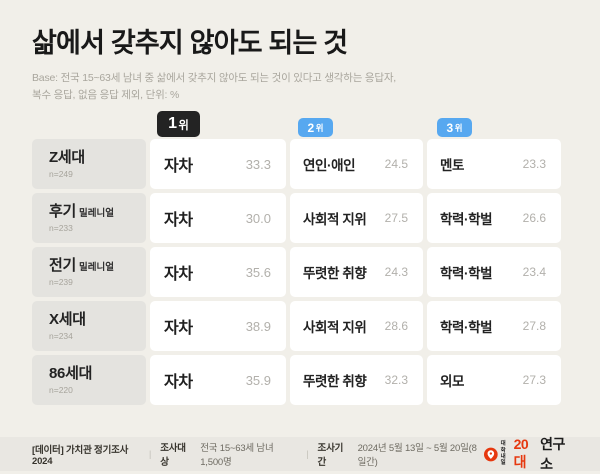 This screenshot has height=474, width=600. Describe the element at coordinates (417, 455) in the screenshot. I see `footer-period-value: 2024년 5월 13일 ~ 5월 20일(8일간)` at that location.